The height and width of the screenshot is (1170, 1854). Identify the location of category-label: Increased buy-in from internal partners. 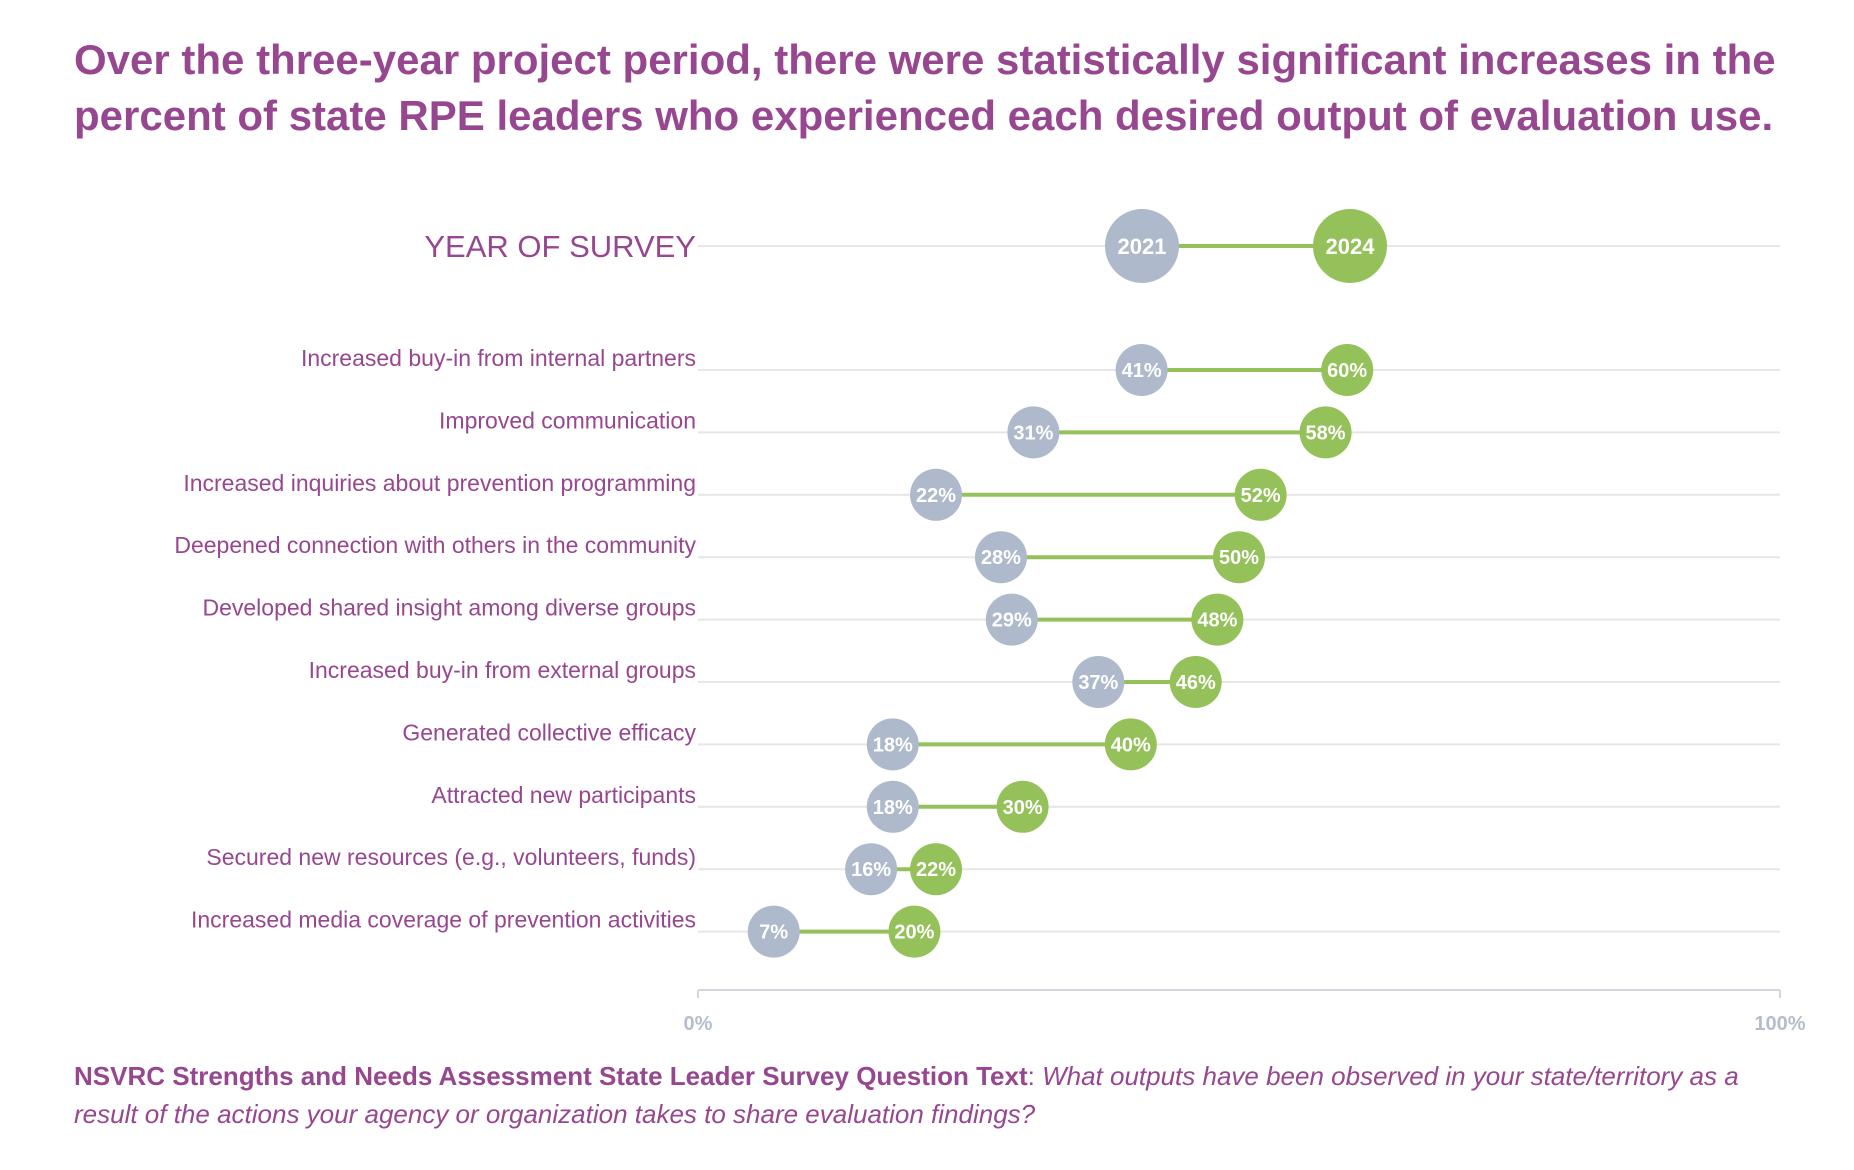
(498, 358).